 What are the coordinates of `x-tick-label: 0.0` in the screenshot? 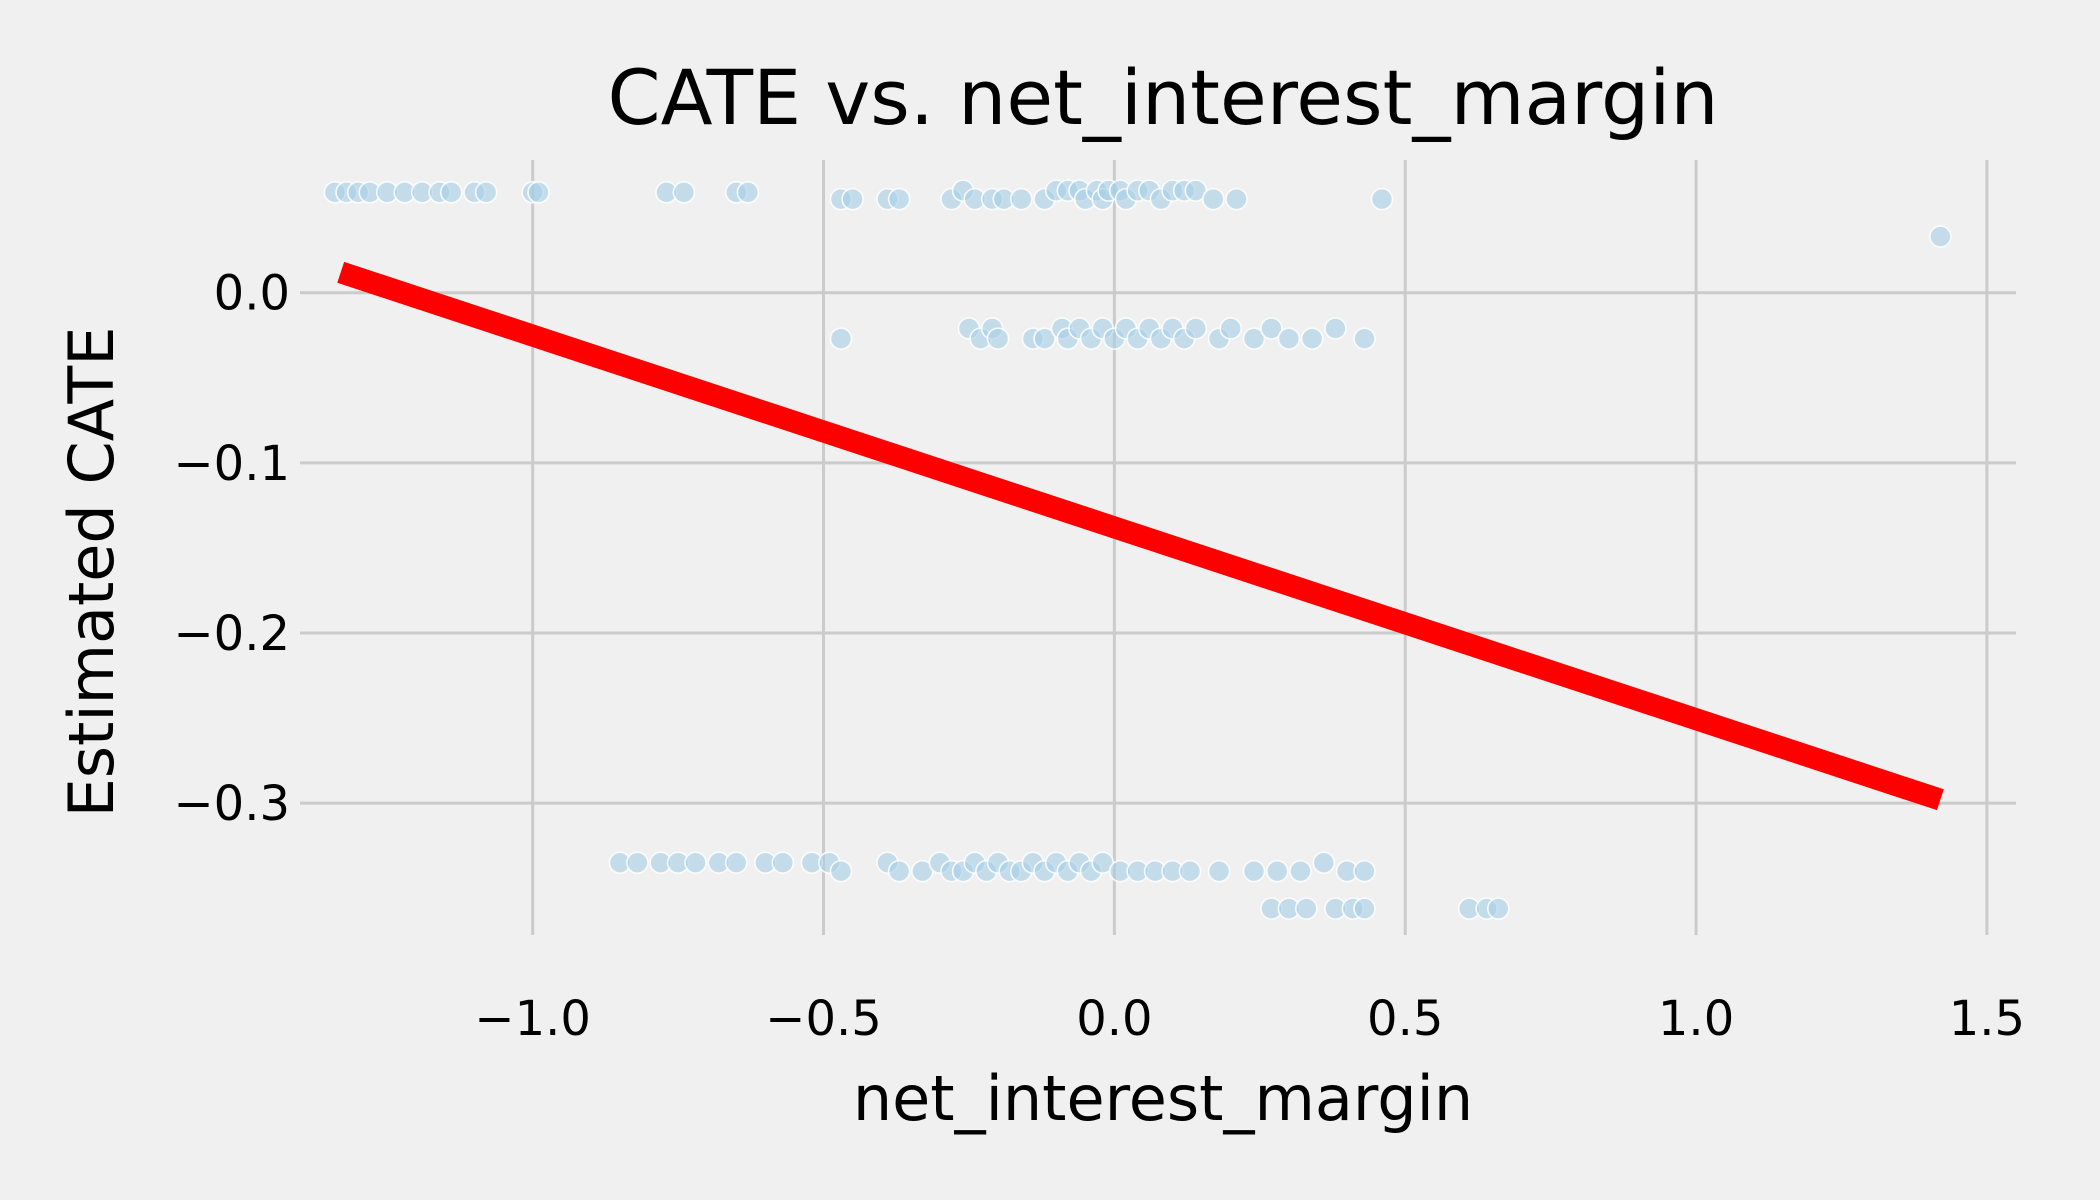 It's located at (1114, 1019).